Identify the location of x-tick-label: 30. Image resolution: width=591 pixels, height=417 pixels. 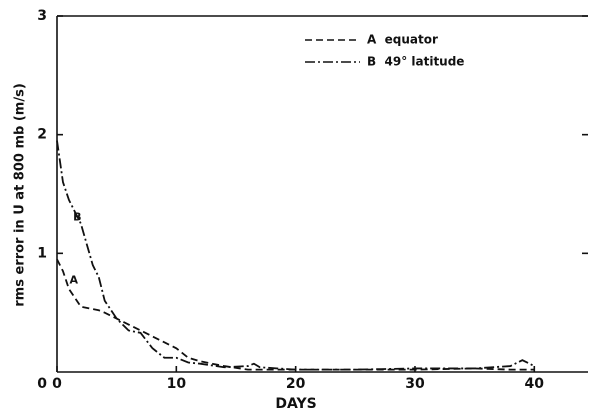
(415, 384).